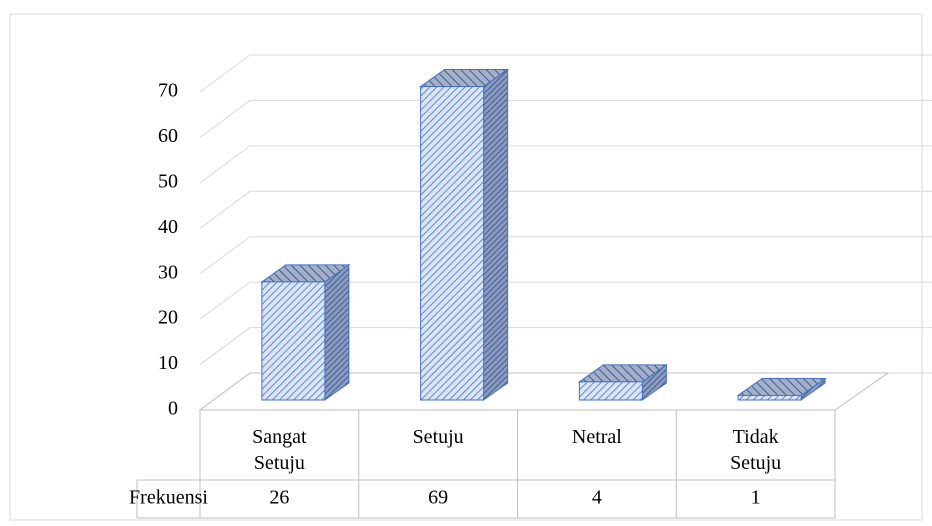  I want to click on y-tick-label: 50, so click(168, 181).